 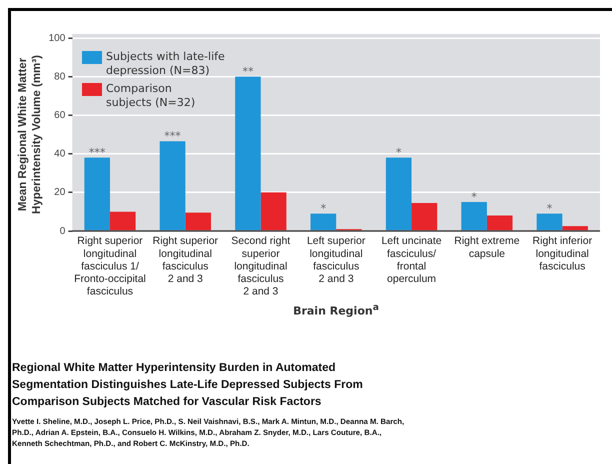 I want to click on y-tick-label: 80, so click(x=60, y=76).